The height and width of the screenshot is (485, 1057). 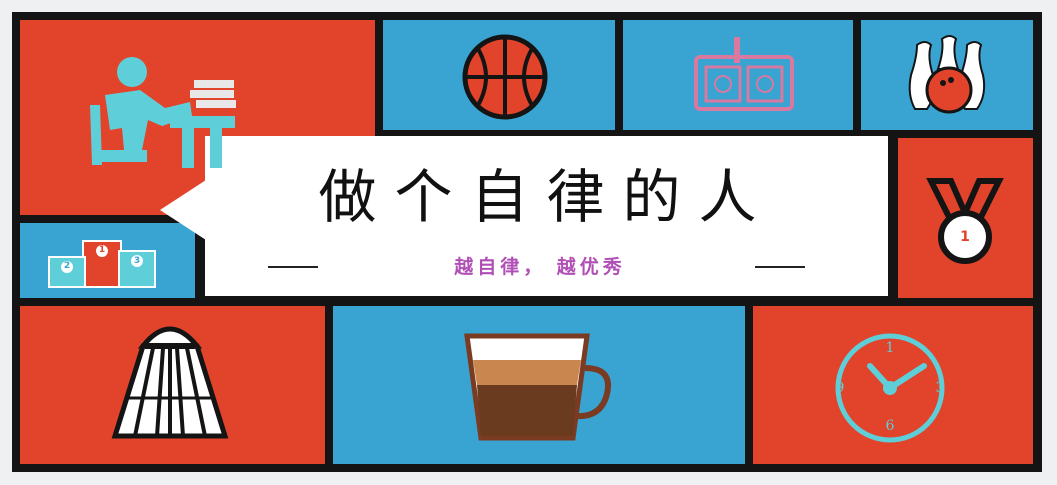 What do you see at coordinates (890, 426) in the screenshot?
I see `clock-number-6: 6` at bounding box center [890, 426].